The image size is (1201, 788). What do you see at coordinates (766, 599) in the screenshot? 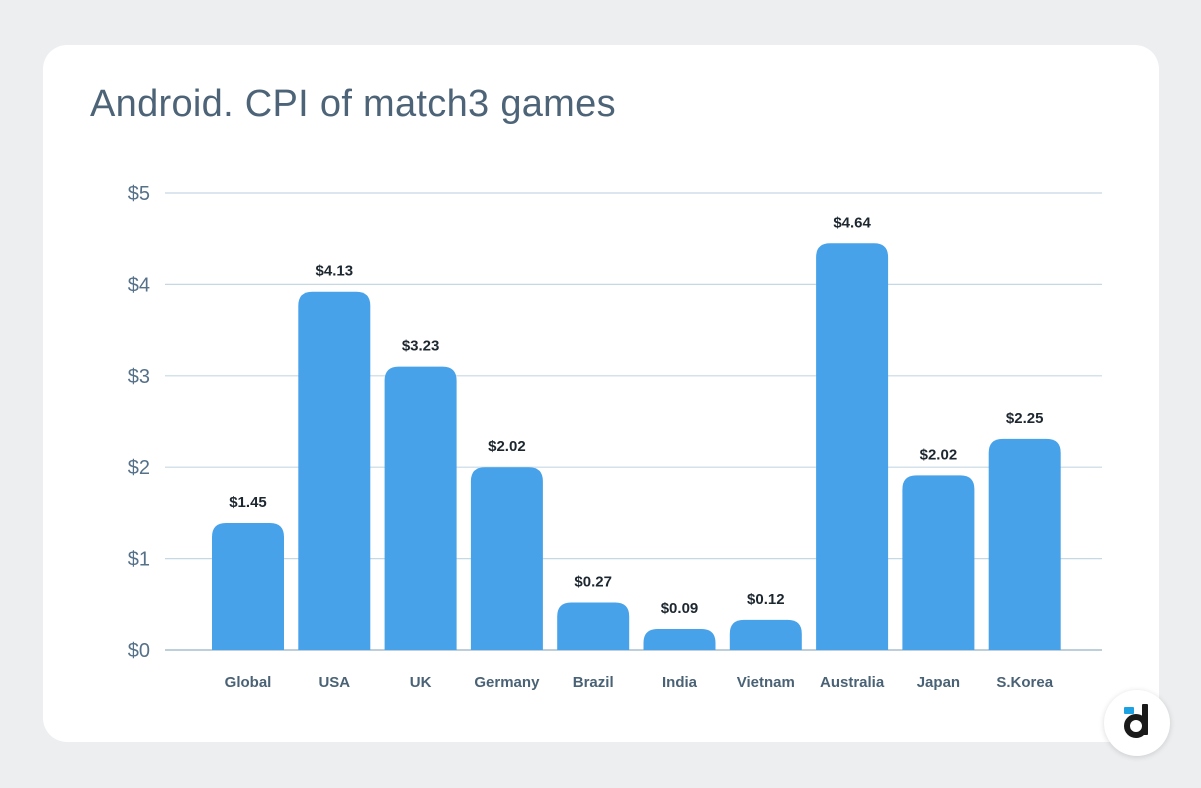
I see `data-label: $0.12` at bounding box center [766, 599].